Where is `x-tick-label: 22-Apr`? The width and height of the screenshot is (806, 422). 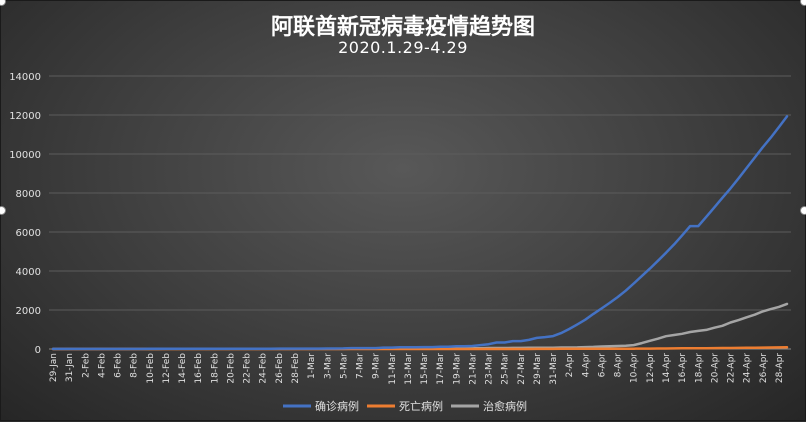
x-tick-label: 22-Apr is located at coordinates (732, 368).